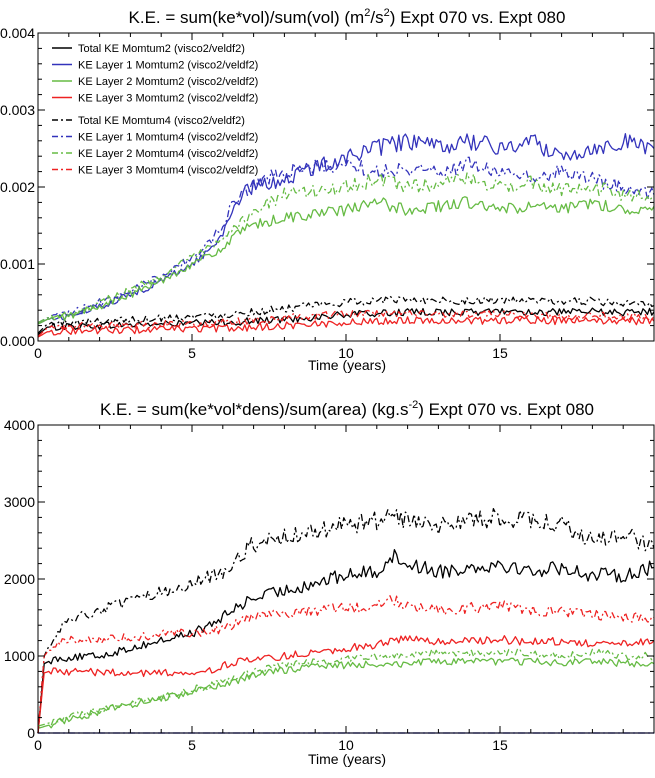 This screenshot has height=778, width=655. What do you see at coordinates (17, 33) in the screenshot?
I see `y-tick-label: 0.004` at bounding box center [17, 33].